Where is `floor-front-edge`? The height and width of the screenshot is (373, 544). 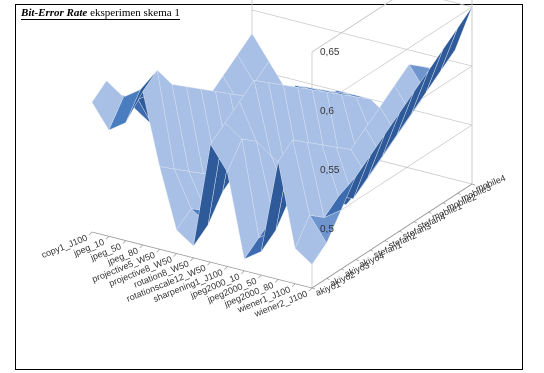 floor-front-edge is located at coordinates (202, 260).